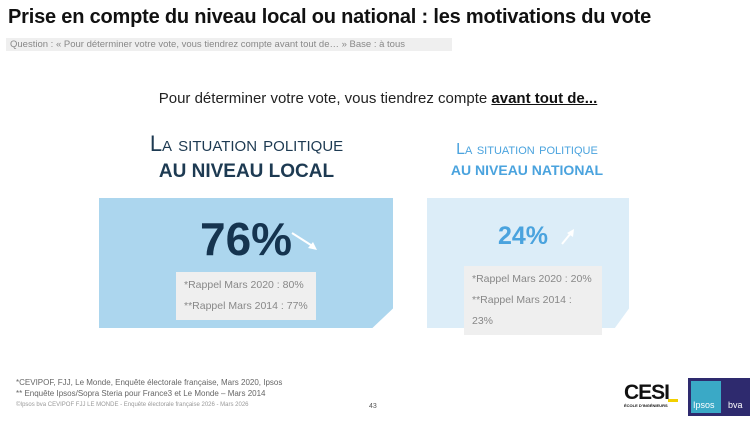 This screenshot has width=756, height=424. Describe the element at coordinates (527, 170) in the screenshot. I see `card-national-line2: AU NIVEAU NATIONAL` at that location.